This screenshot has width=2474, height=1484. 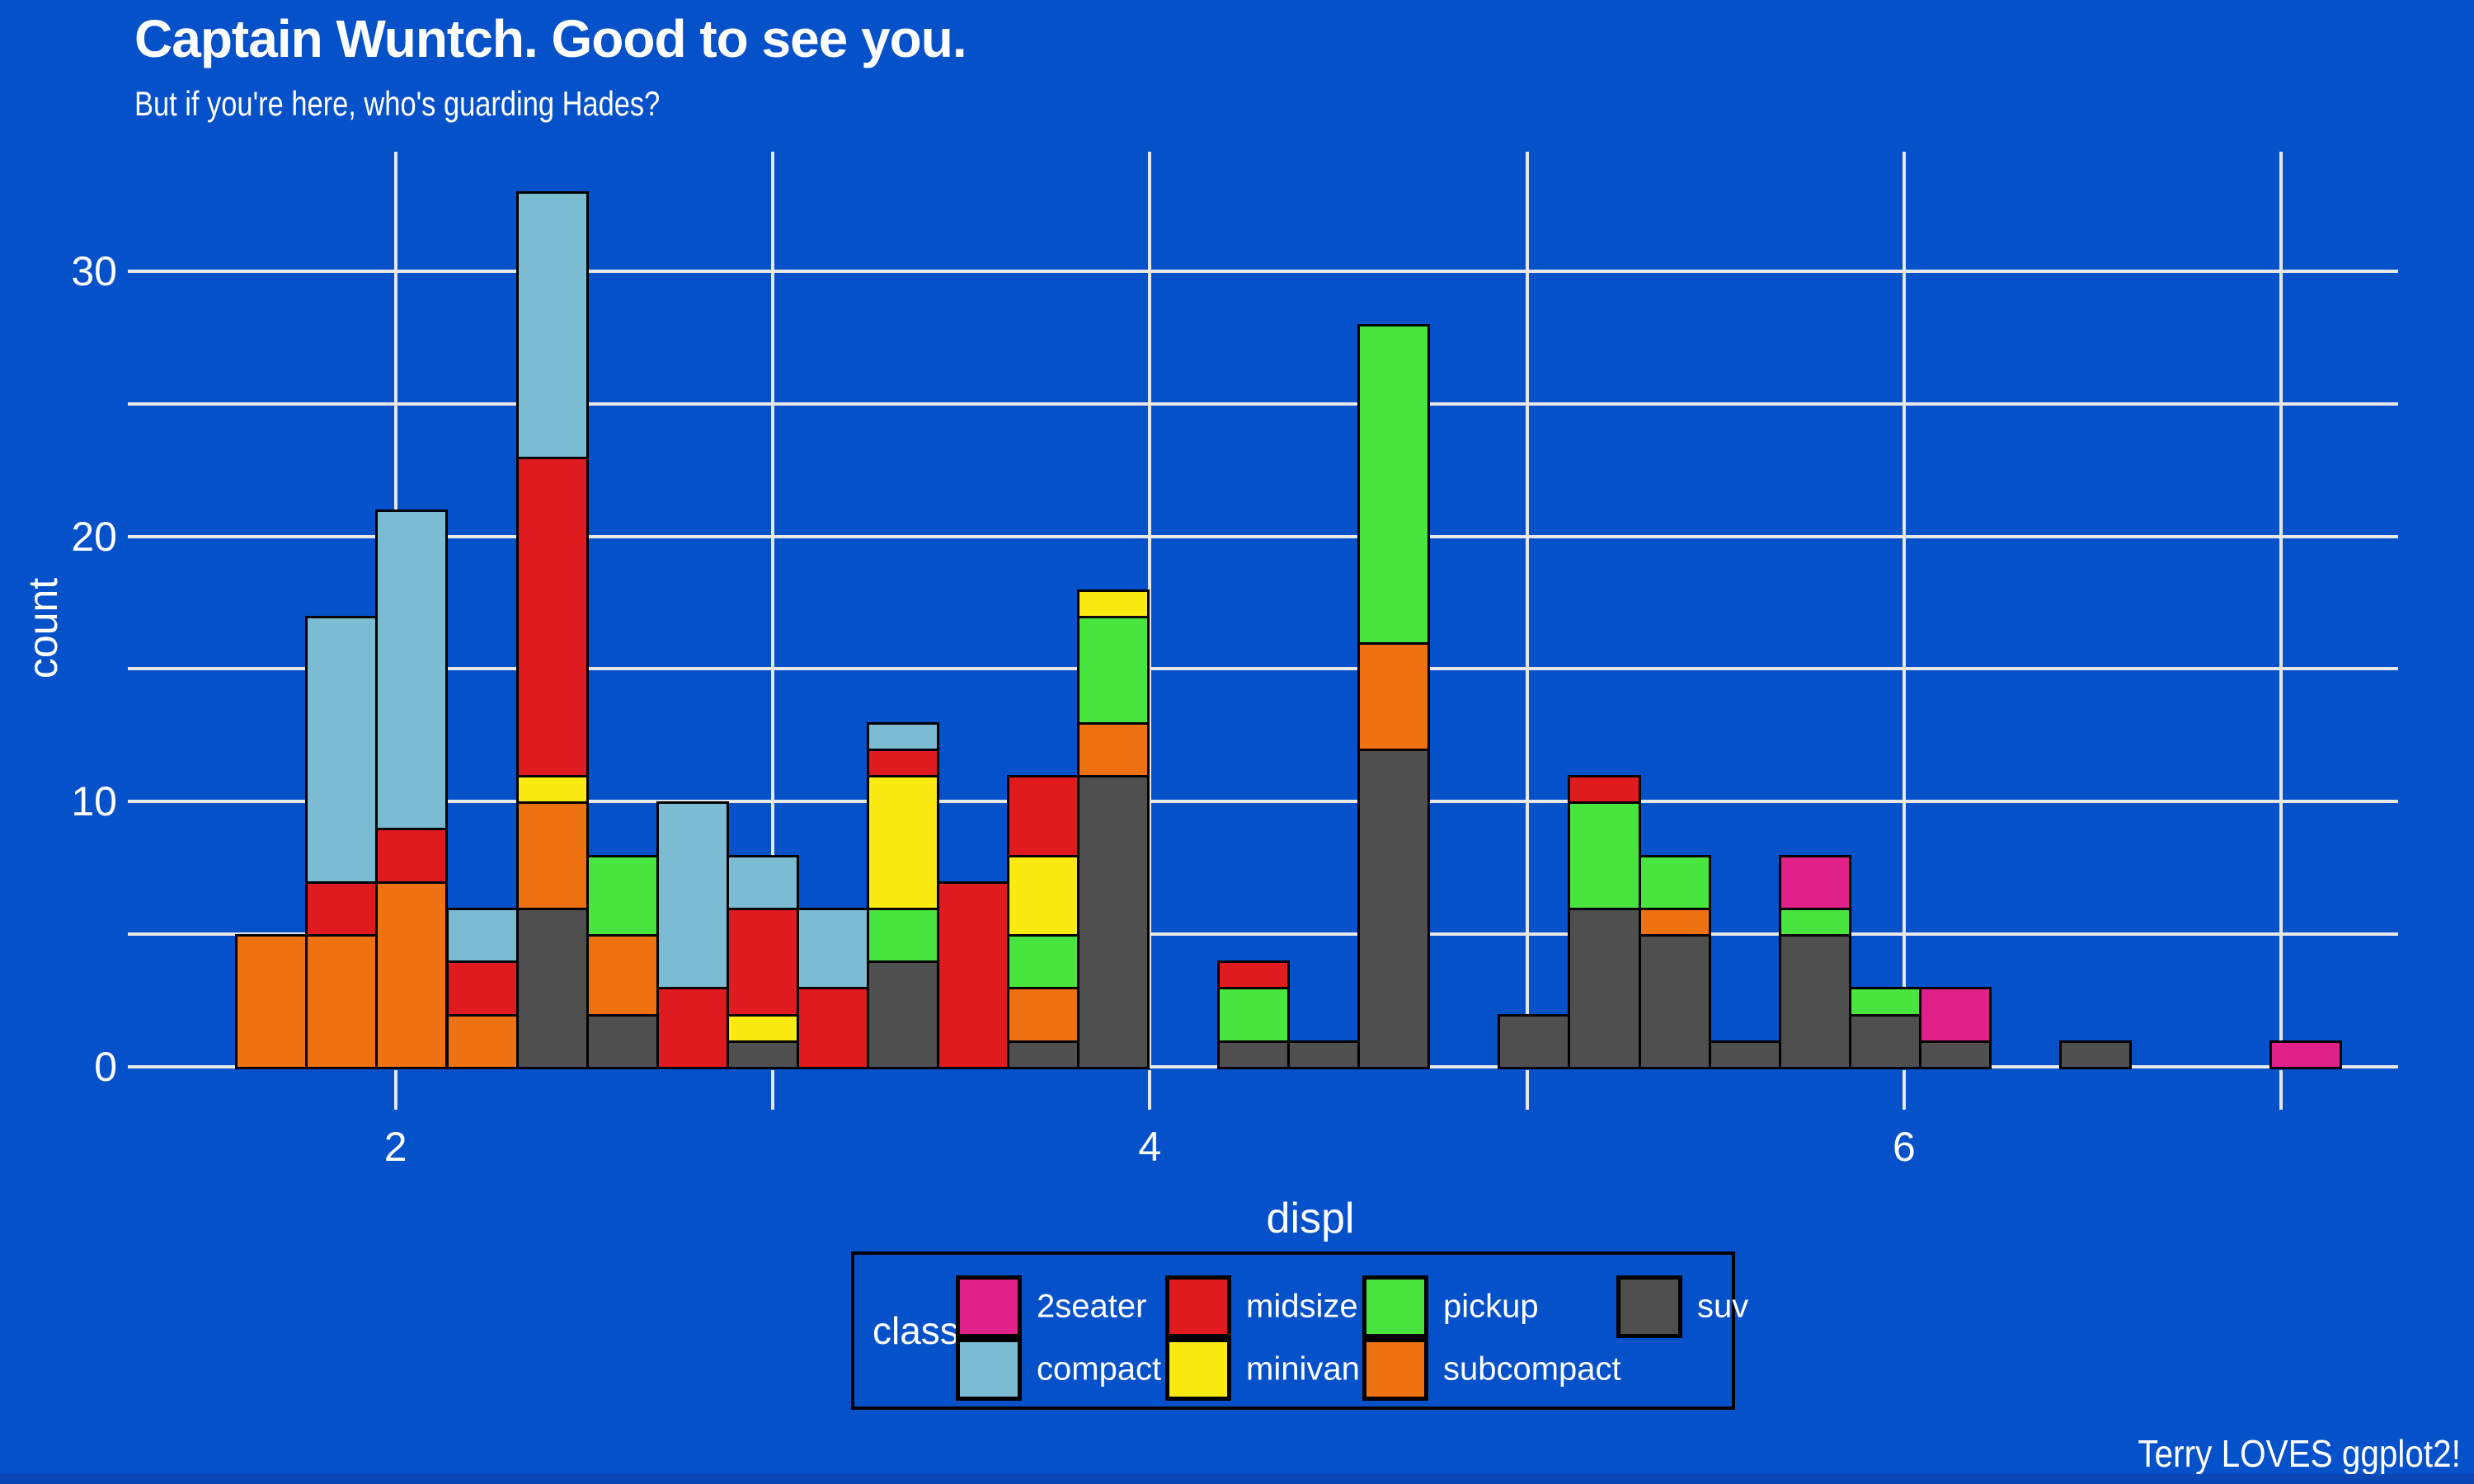 What do you see at coordinates (1395, 1306) in the screenshot?
I see `legend-key-pickup` at bounding box center [1395, 1306].